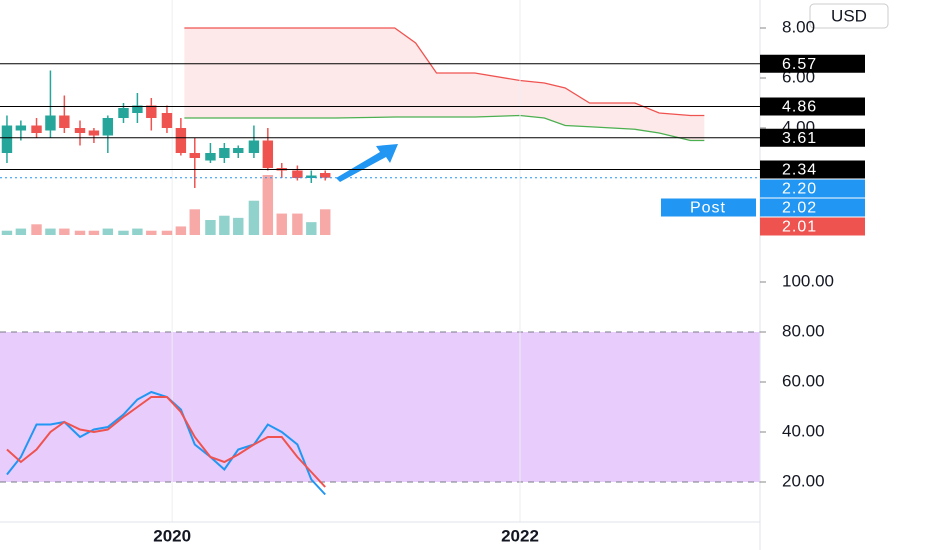 This screenshot has height=550, width=932. Describe the element at coordinates (166, 442) in the screenshot. I see `oscillator-line` at that location.